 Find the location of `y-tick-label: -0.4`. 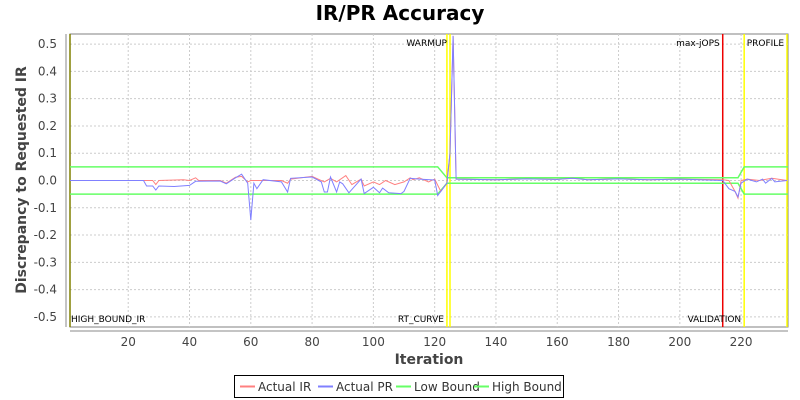

y-tick-label: -0.4 is located at coordinates (45, 290).